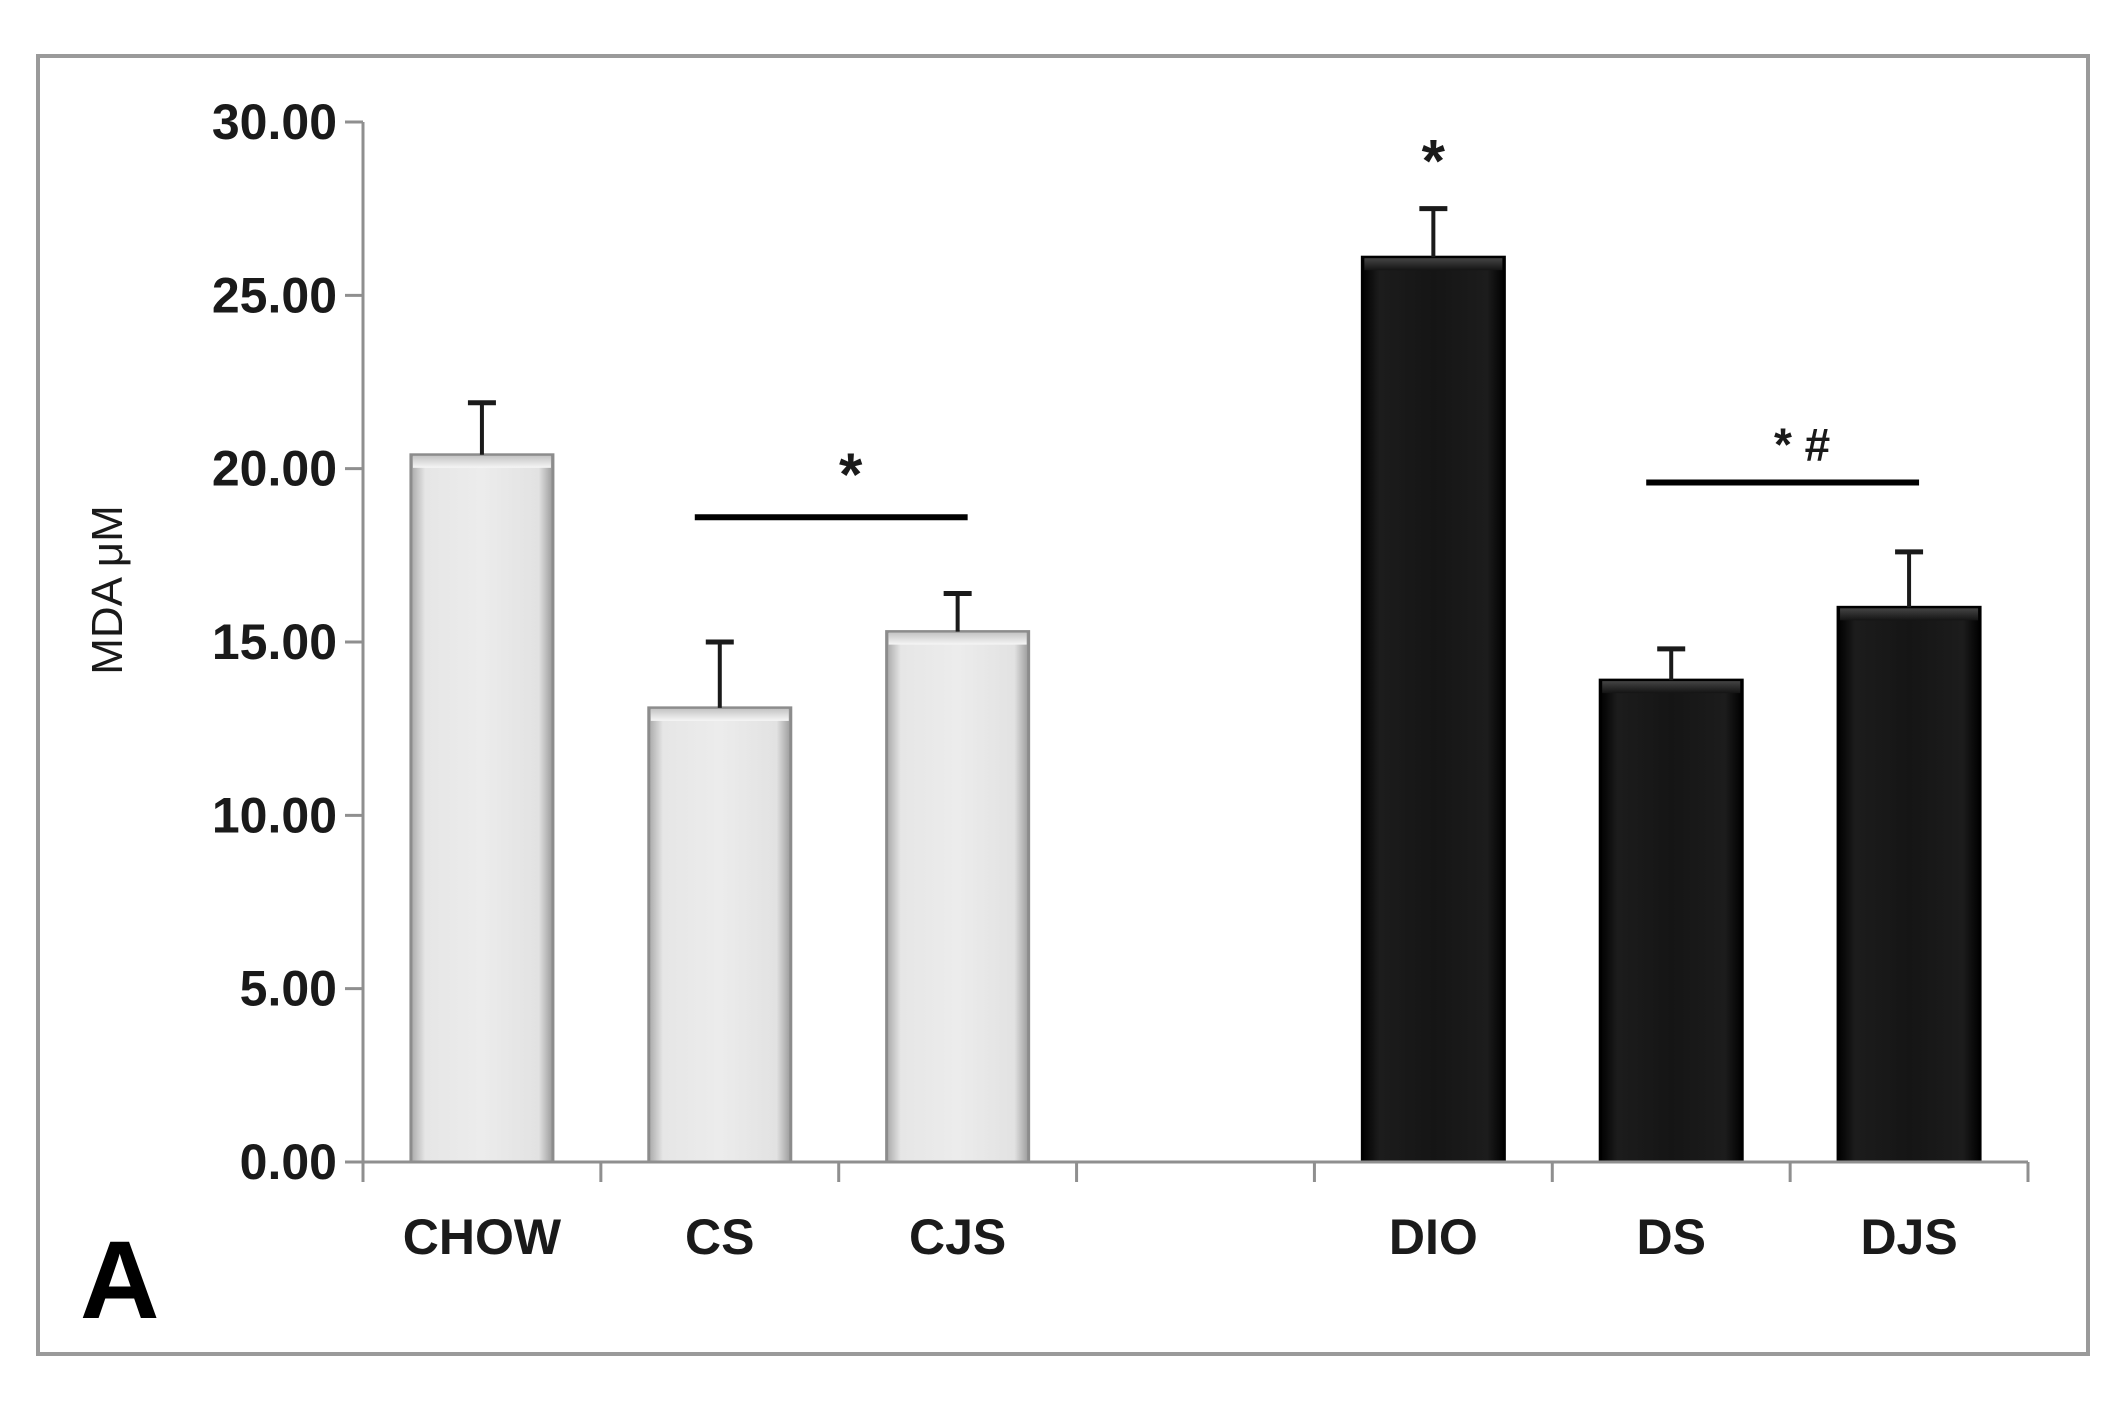 This screenshot has width=2124, height=1411. What do you see at coordinates (1433, 232) in the screenshot?
I see `error-bar-dio` at bounding box center [1433, 232].